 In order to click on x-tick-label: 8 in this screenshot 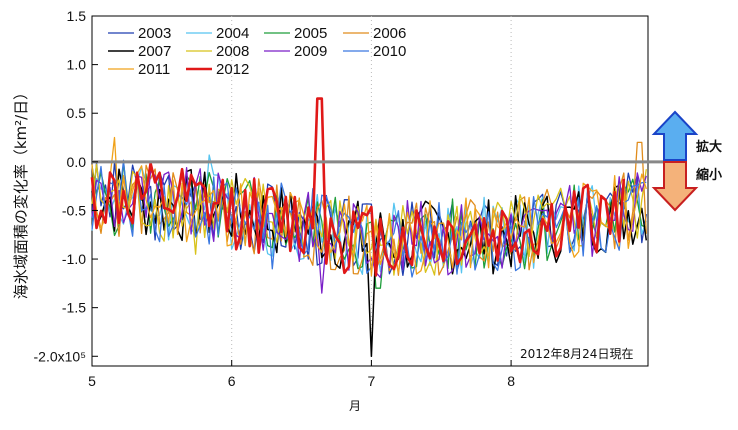, I will do `click(511, 381)`.